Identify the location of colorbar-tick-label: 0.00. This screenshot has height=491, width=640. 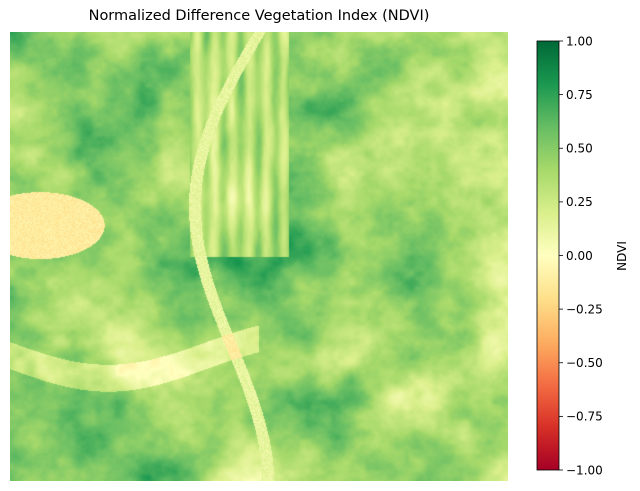
(579, 256).